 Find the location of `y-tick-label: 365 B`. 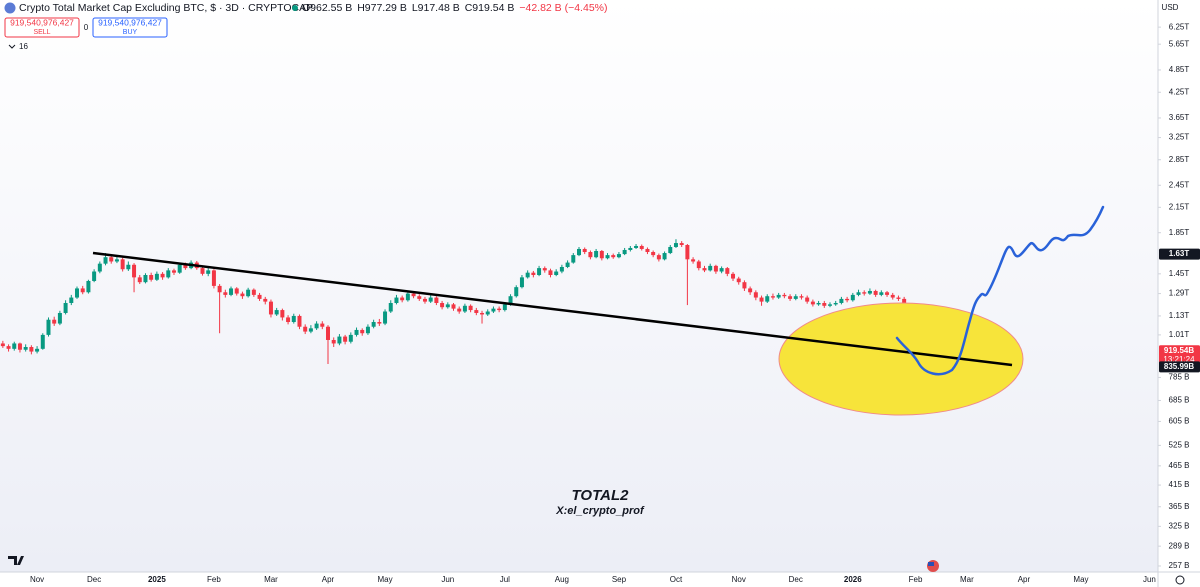

y-tick-label: 365 B is located at coordinates (1179, 506).